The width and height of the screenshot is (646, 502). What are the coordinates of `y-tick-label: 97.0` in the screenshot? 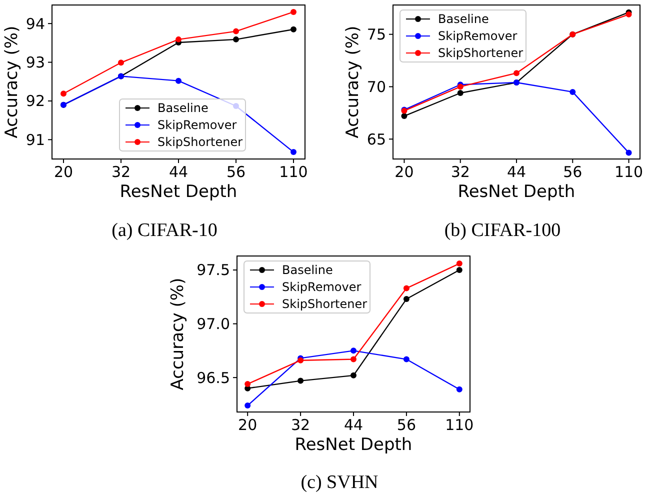 It's located at (213, 324).